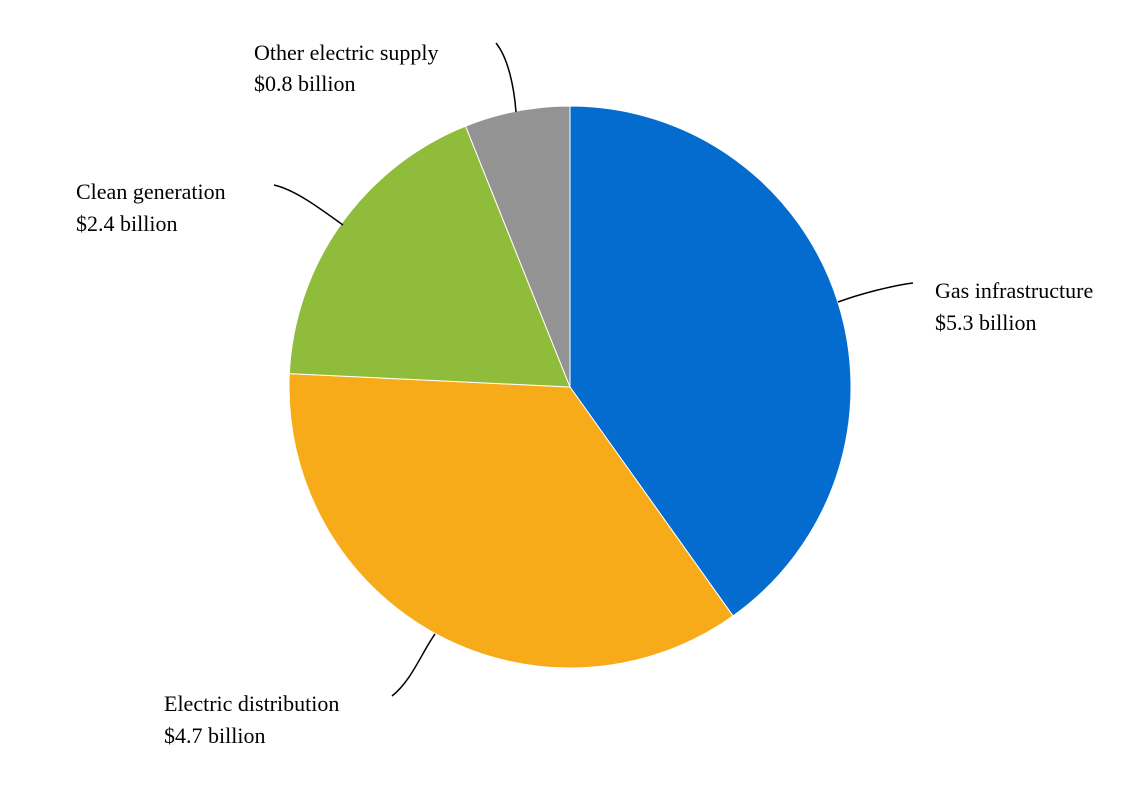  I want to click on leader-line-other-electric-supply, so click(506, 77).